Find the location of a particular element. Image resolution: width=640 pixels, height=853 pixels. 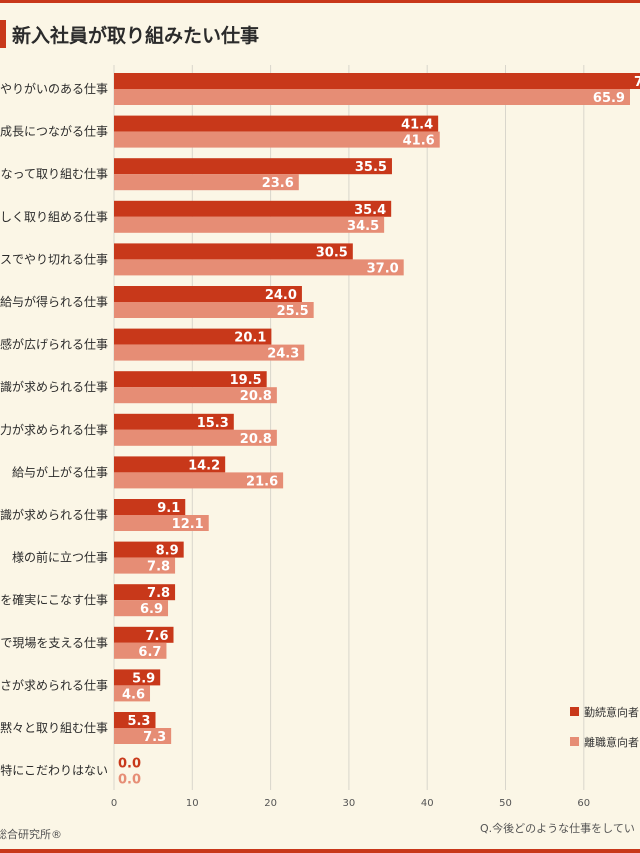

x-tick-label: 60 is located at coordinates (583, 803).